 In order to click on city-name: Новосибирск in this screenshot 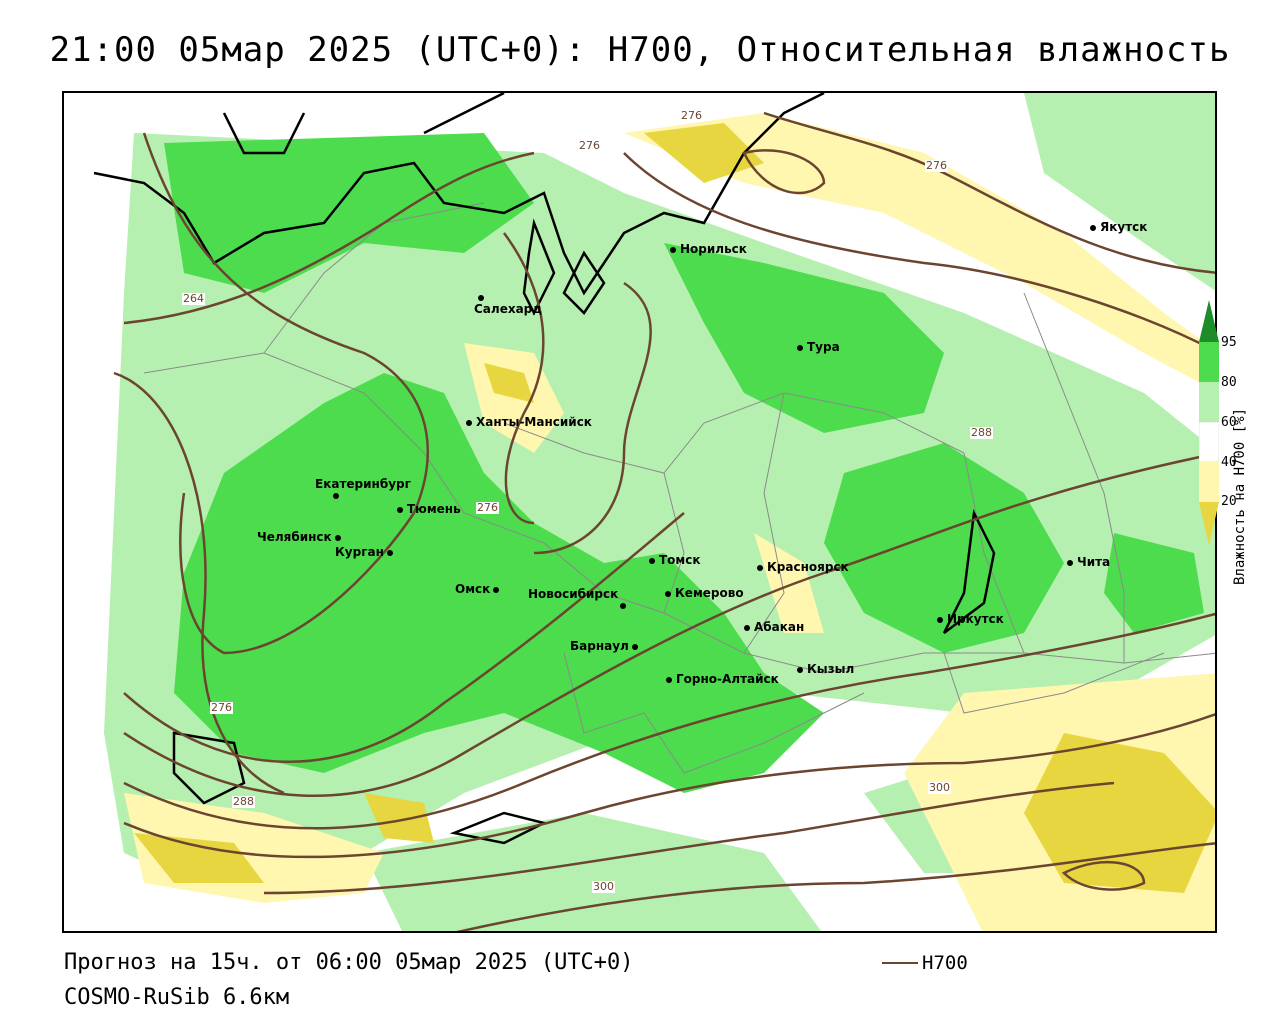, I will do `click(573, 594)`.